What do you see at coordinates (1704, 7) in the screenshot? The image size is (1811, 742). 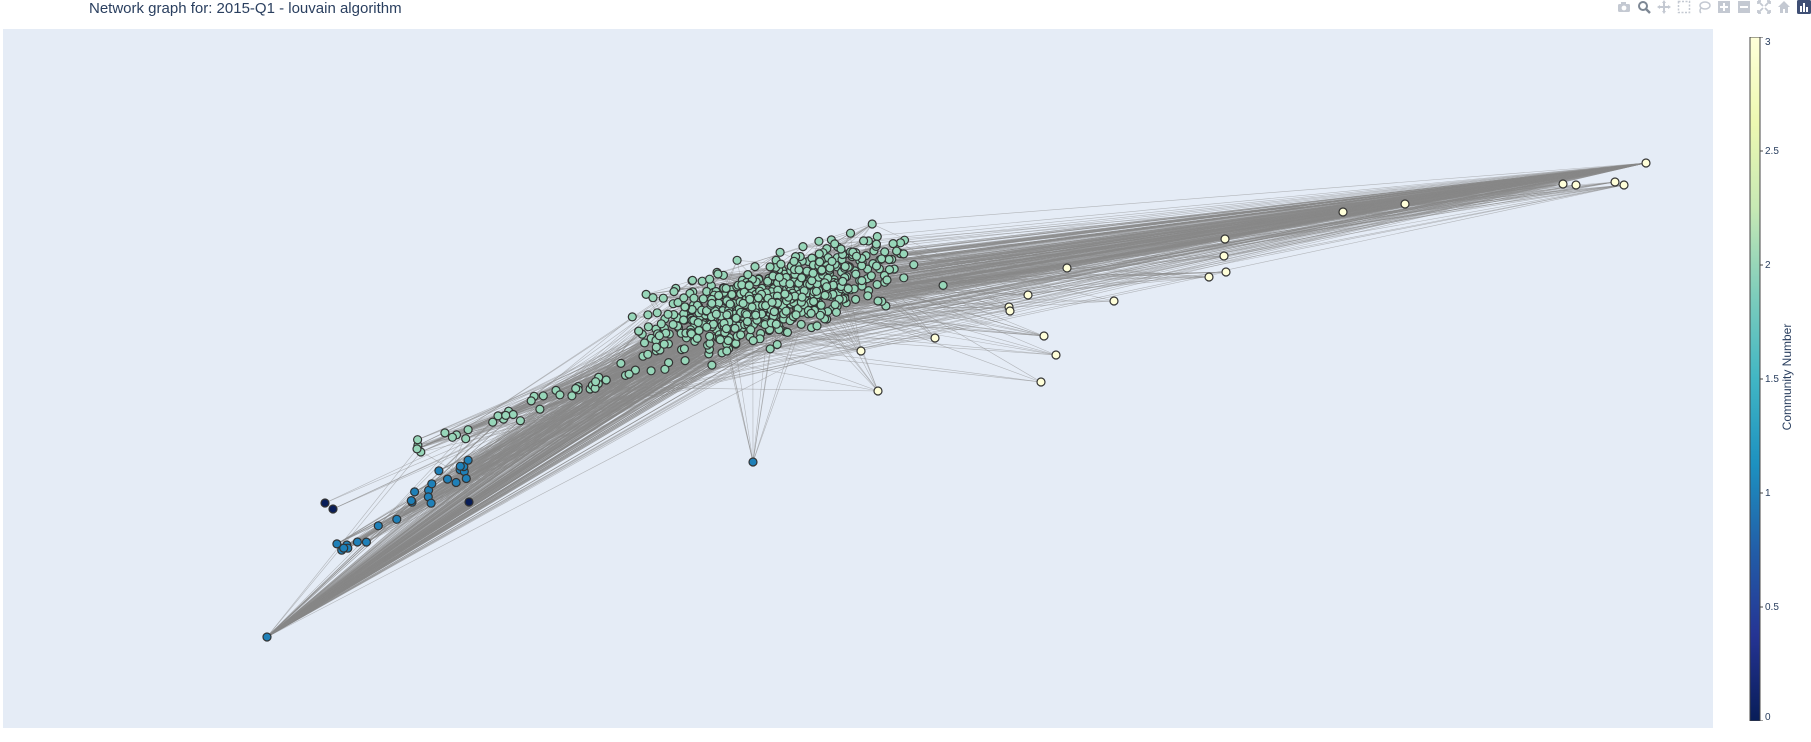 I see `lasso-icon` at bounding box center [1704, 7].